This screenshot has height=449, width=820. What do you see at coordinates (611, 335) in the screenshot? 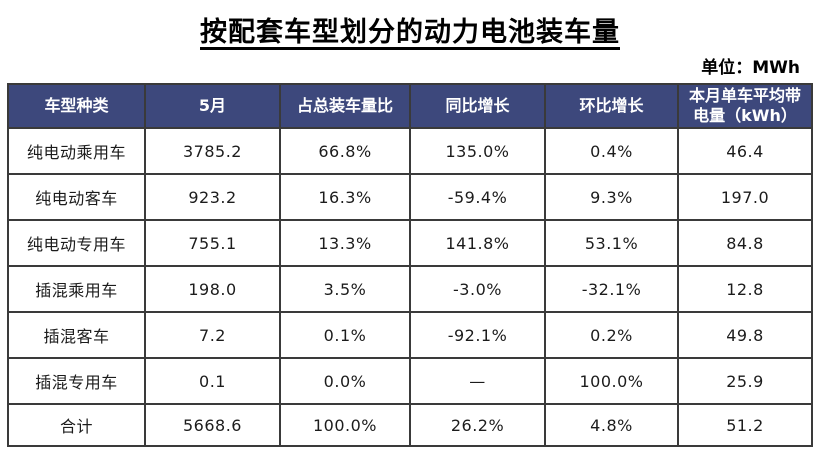
I see `table-cell: 0.2%` at bounding box center [611, 335].